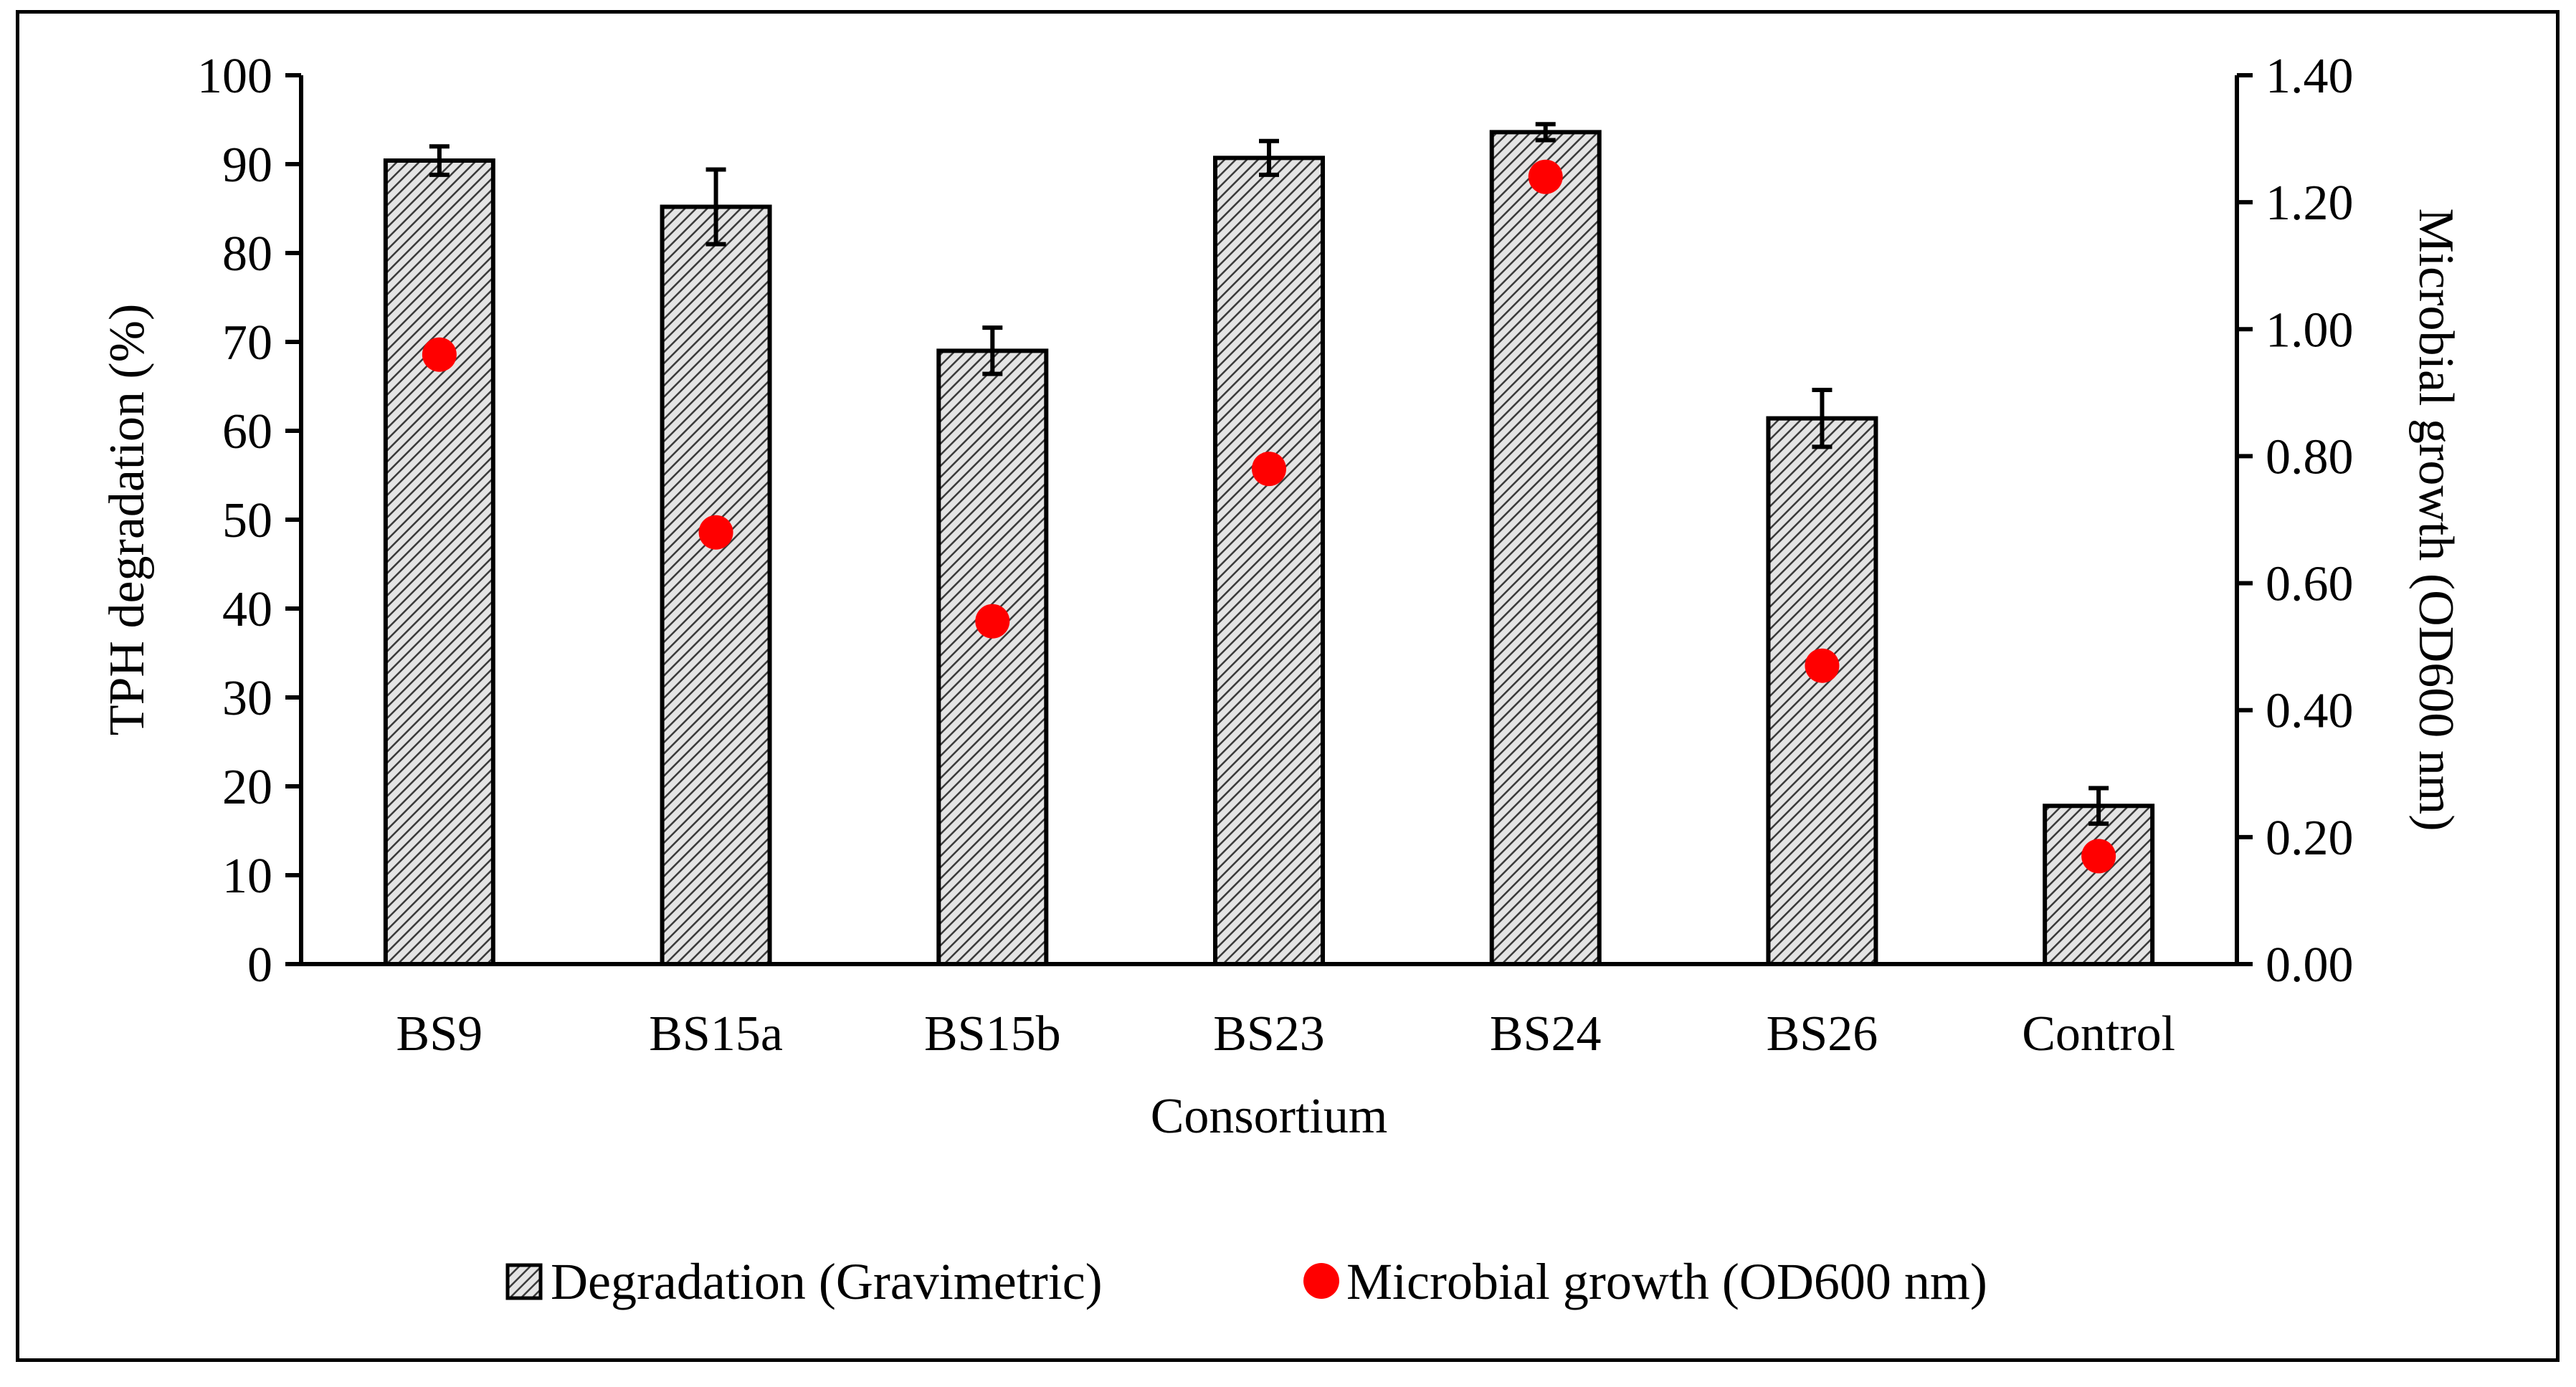 This screenshot has height=1387, width=2576. Describe the element at coordinates (716, 207) in the screenshot. I see `error-bar-bs15a` at that location.